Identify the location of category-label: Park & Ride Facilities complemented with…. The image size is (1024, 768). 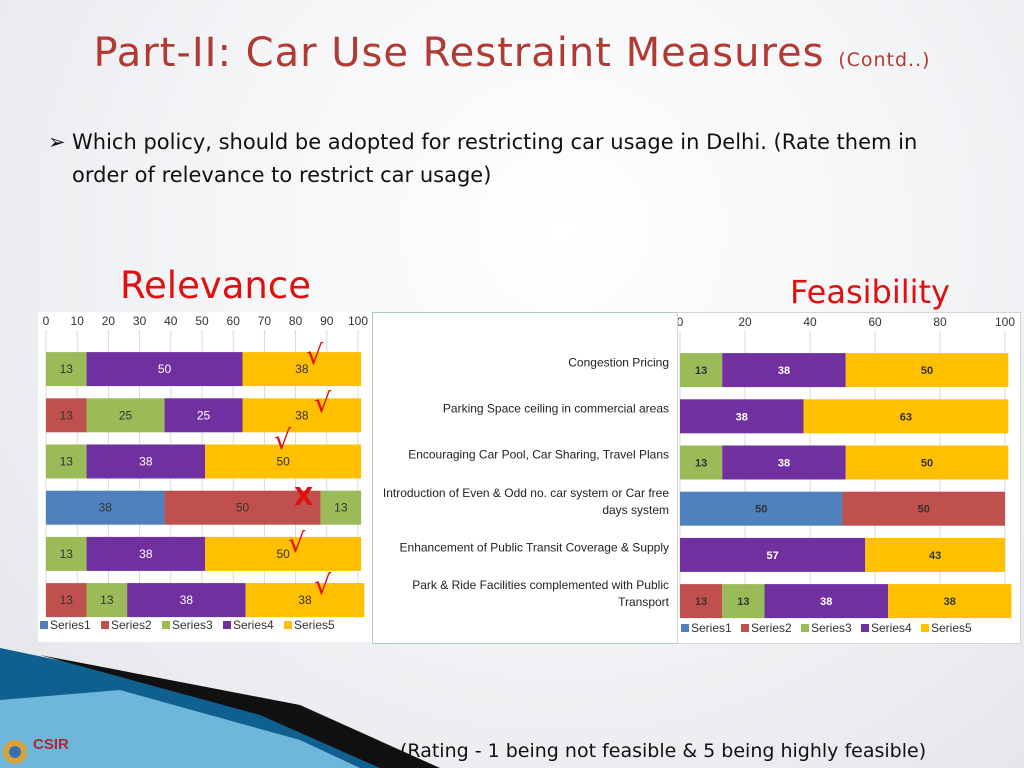
(540, 593).